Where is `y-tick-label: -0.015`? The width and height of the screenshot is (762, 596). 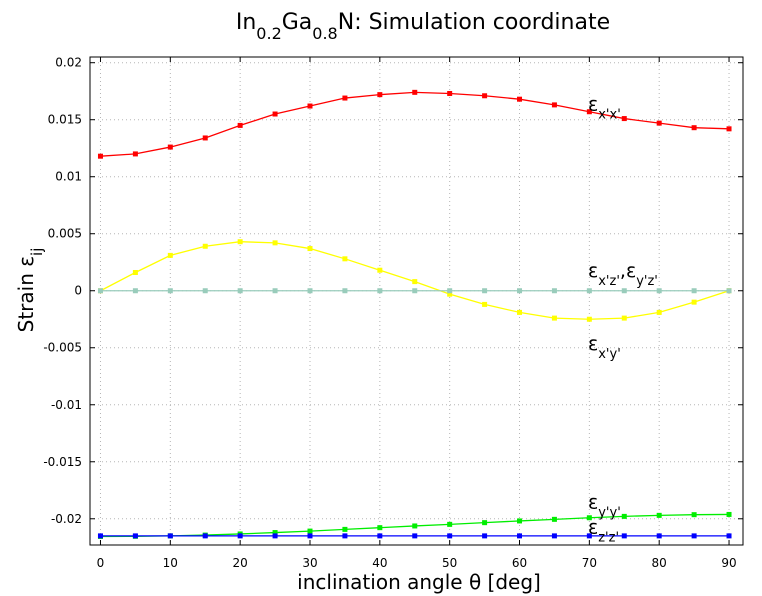 y-tick-label: -0.015 is located at coordinates (62, 462).